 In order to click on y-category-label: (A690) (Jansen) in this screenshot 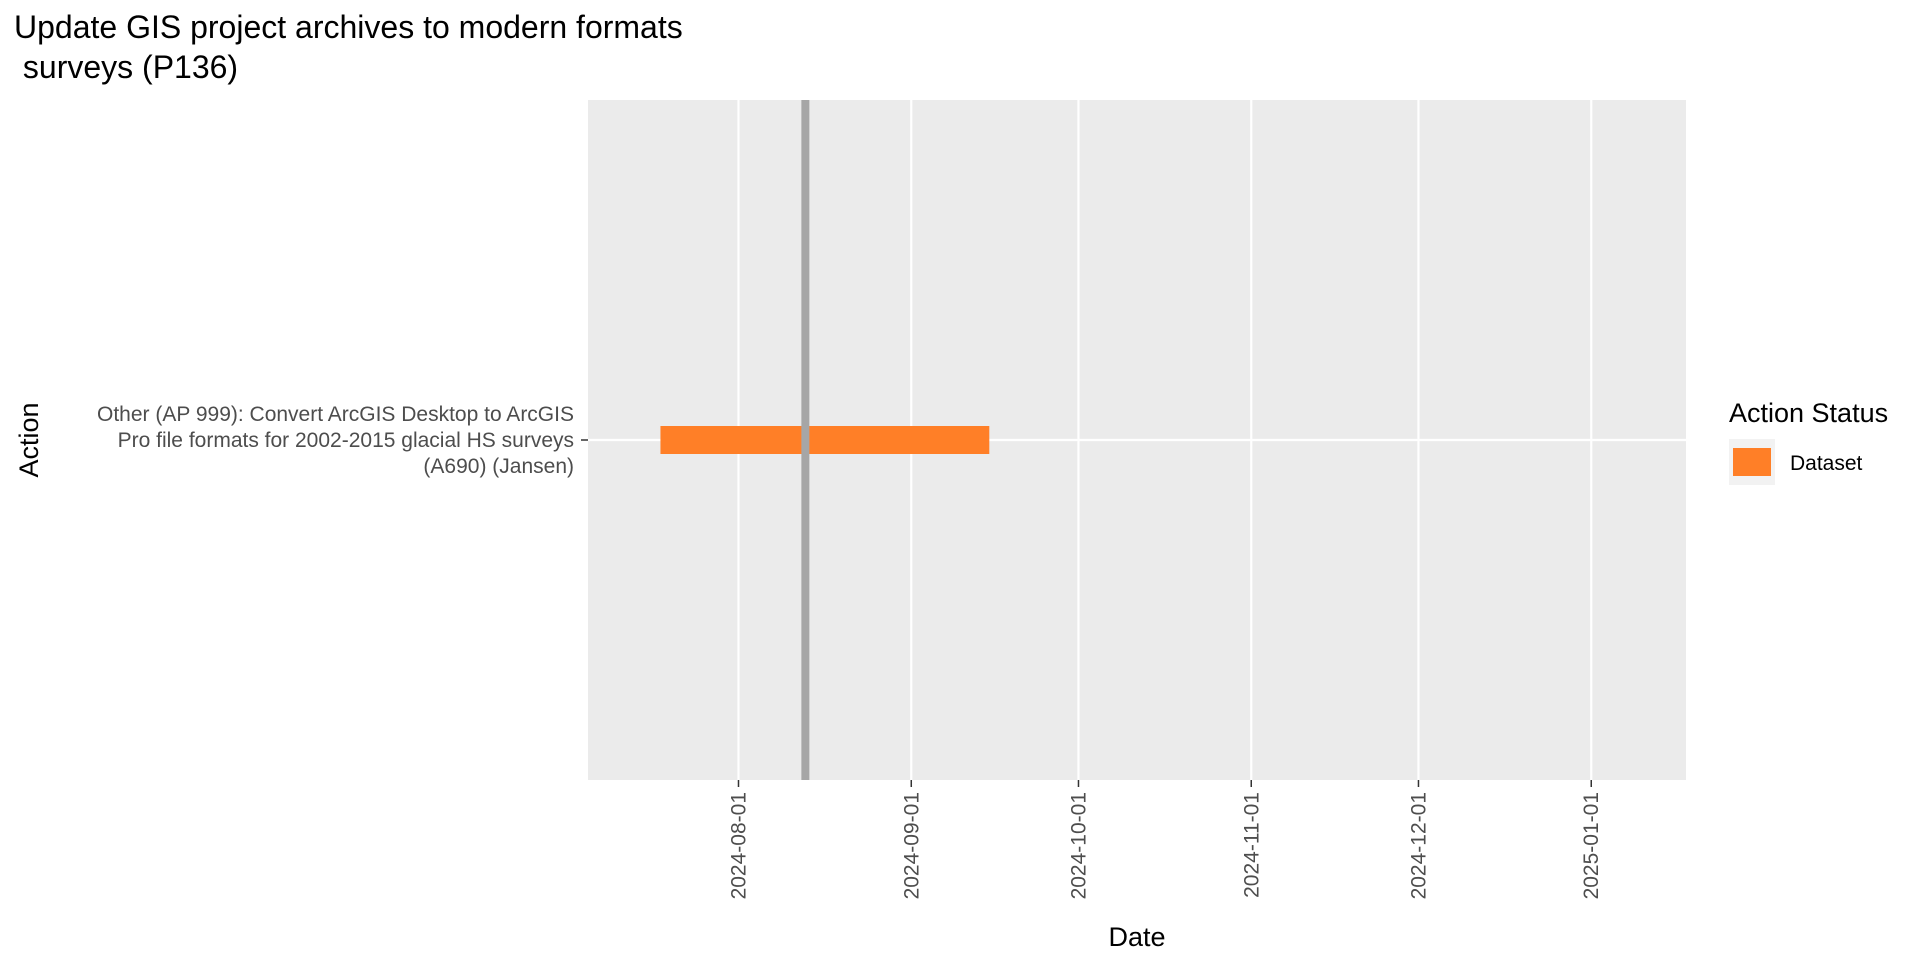, I will do `click(498, 466)`.